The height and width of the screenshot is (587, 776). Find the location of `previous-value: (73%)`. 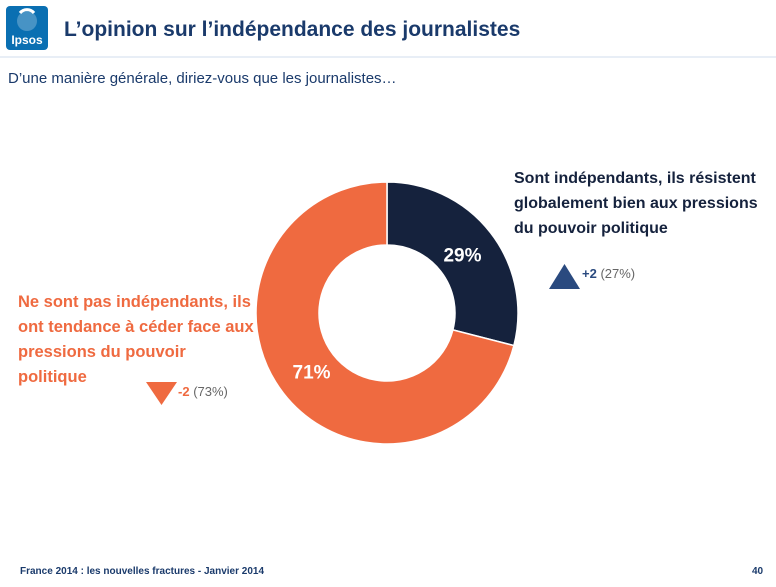

previous-value: (73%) is located at coordinates (210, 391).